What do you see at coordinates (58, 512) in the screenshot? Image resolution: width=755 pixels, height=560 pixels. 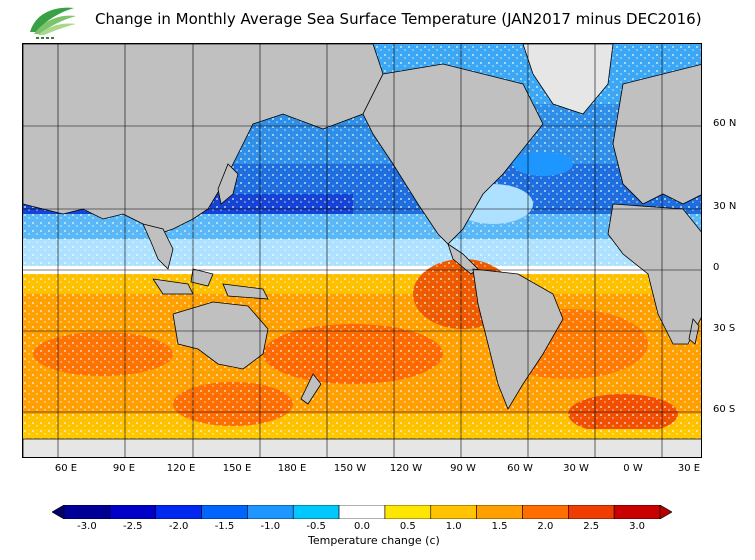 I see `colorbar-low-arrow` at bounding box center [58, 512].